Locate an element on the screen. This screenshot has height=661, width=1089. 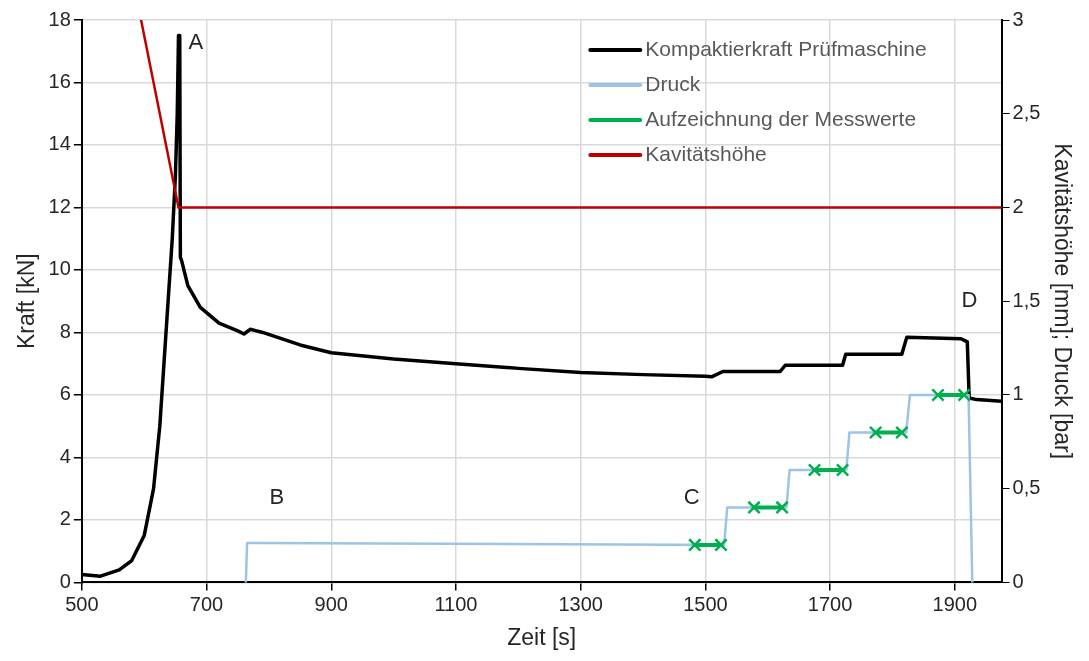
x-tick-label: 900 is located at coordinates (331, 603).